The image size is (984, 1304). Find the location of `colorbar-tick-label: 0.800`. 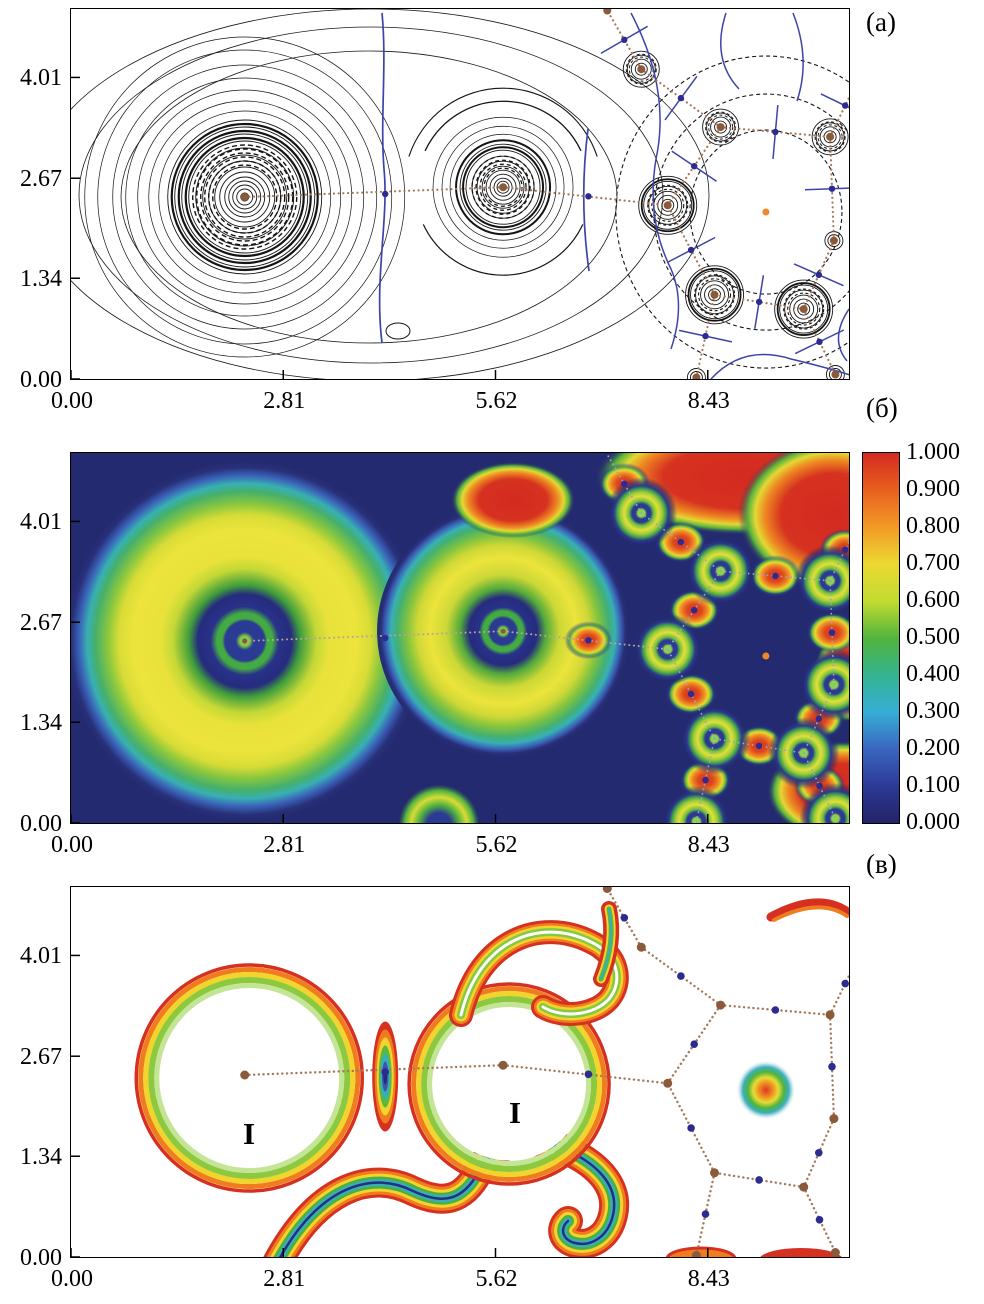

colorbar-tick-label: 0.800 is located at coordinates (933, 526).